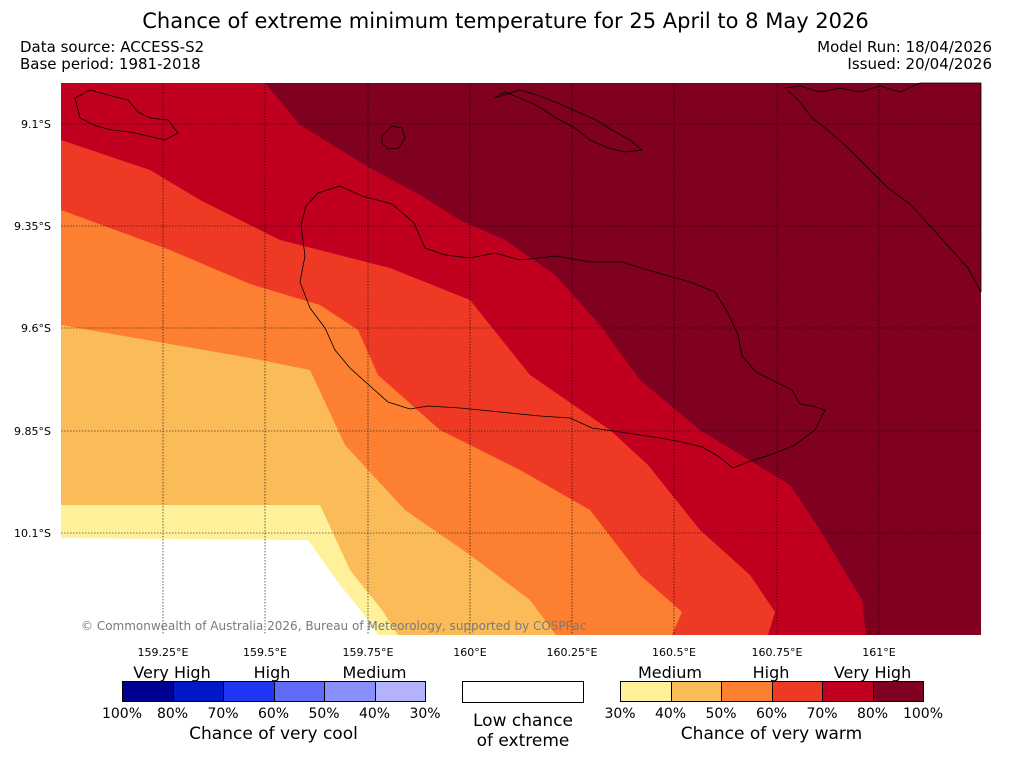 The height and width of the screenshot is (758, 1011). What do you see at coordinates (771, 672) in the screenshot?
I see `warm-heading-high: High` at bounding box center [771, 672].